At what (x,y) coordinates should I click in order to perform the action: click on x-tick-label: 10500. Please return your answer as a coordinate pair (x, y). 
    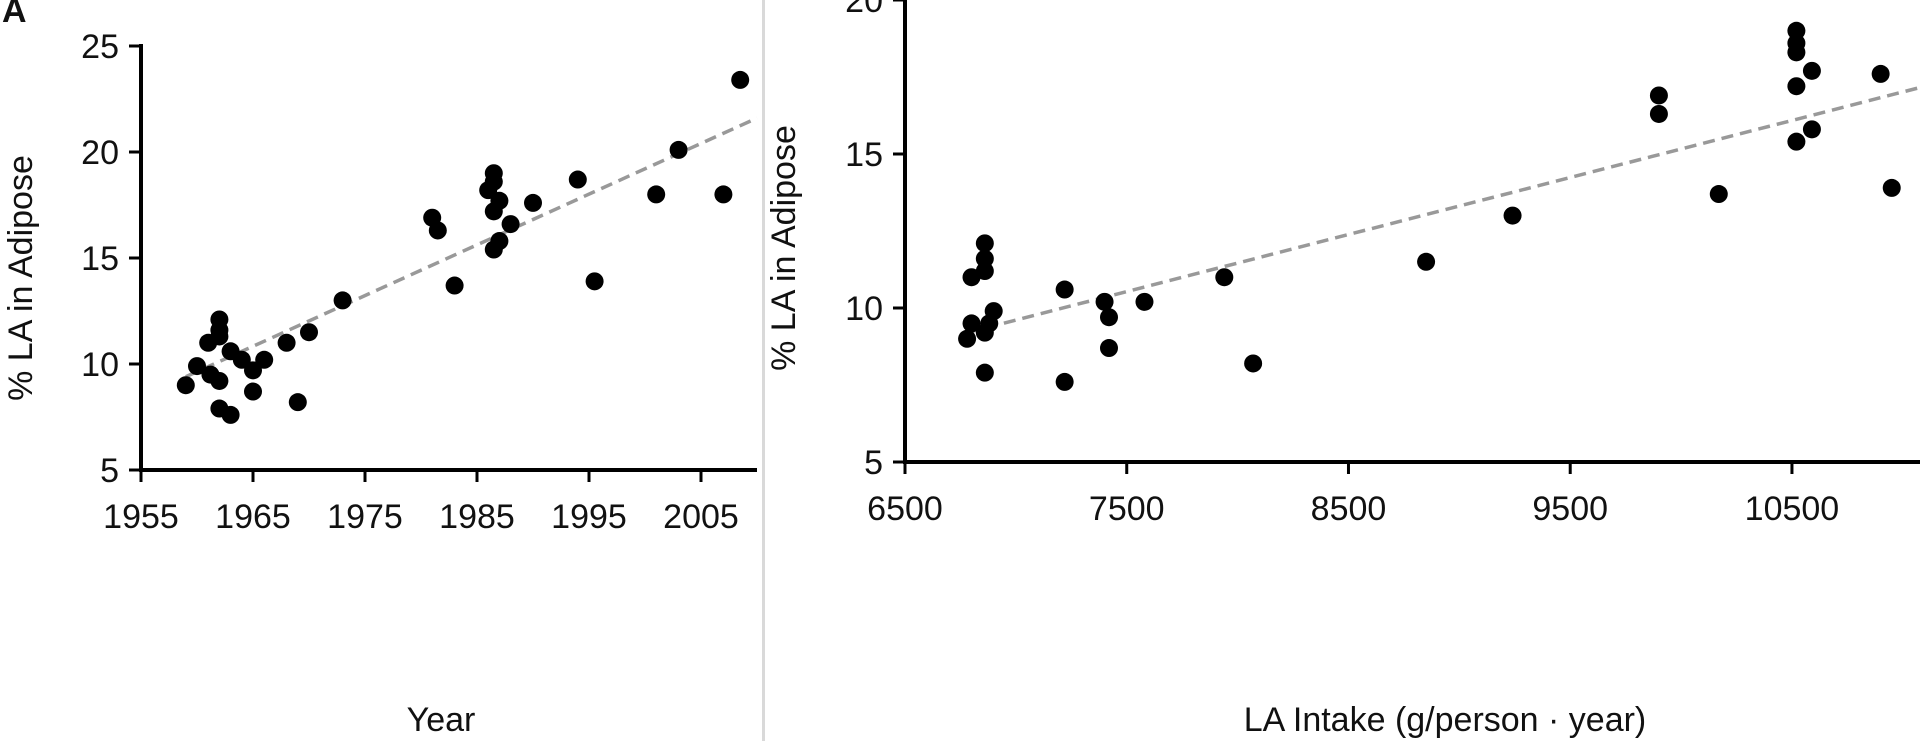
    Looking at the image, I should click on (1792, 509).